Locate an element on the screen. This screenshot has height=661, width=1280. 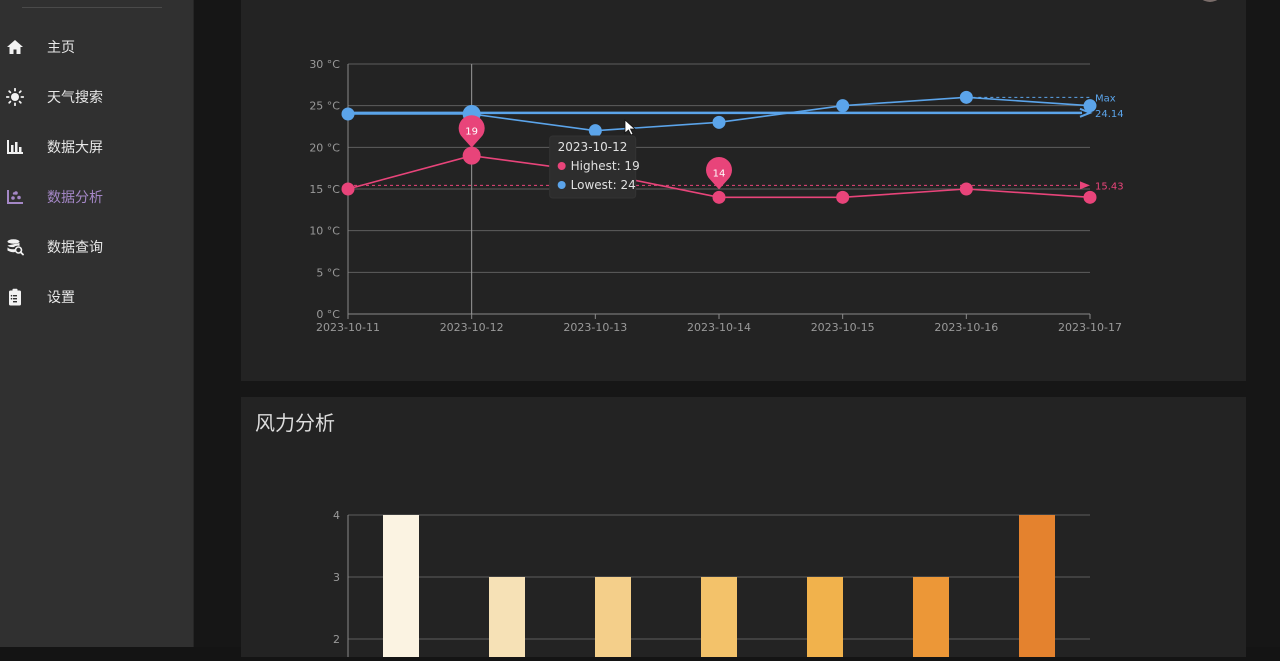
sidebar-item-label: 数据查询 is located at coordinates (75, 248).